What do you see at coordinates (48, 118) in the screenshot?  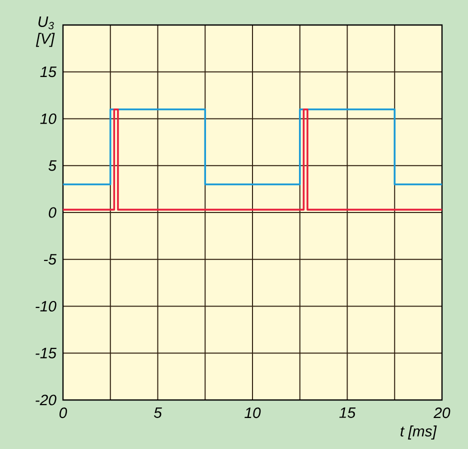 I see `y-tick-label: 10` at bounding box center [48, 118].